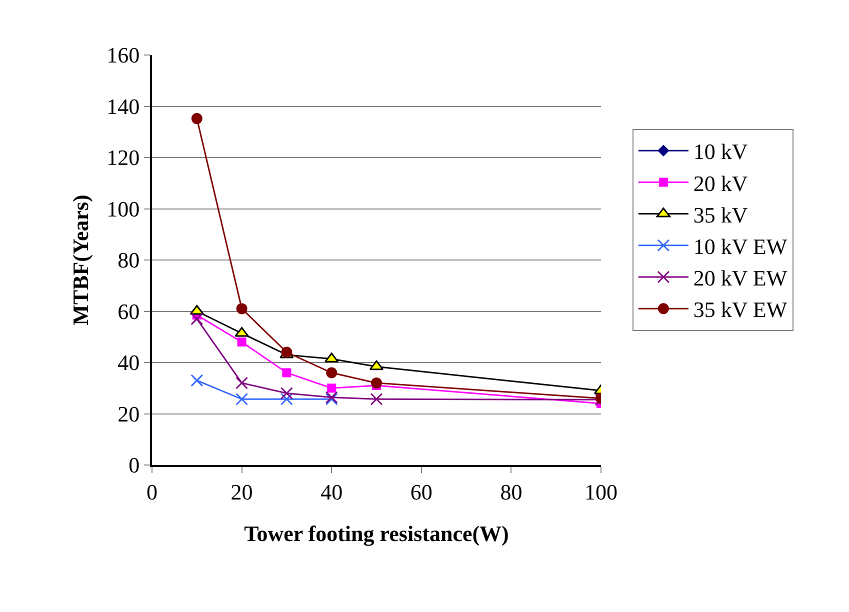 This screenshot has width=849, height=612. Describe the element at coordinates (740, 309) in the screenshot. I see `legend-label: 35 kV EW` at that location.